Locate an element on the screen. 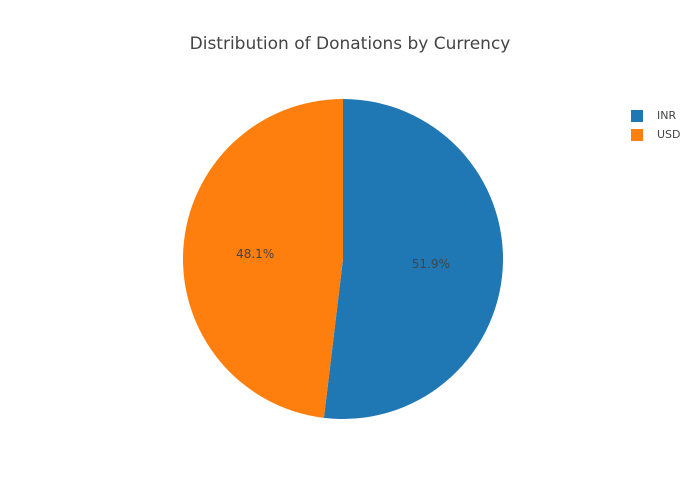 The height and width of the screenshot is (500, 700). slice-label-inr: 51.9% is located at coordinates (431, 264).